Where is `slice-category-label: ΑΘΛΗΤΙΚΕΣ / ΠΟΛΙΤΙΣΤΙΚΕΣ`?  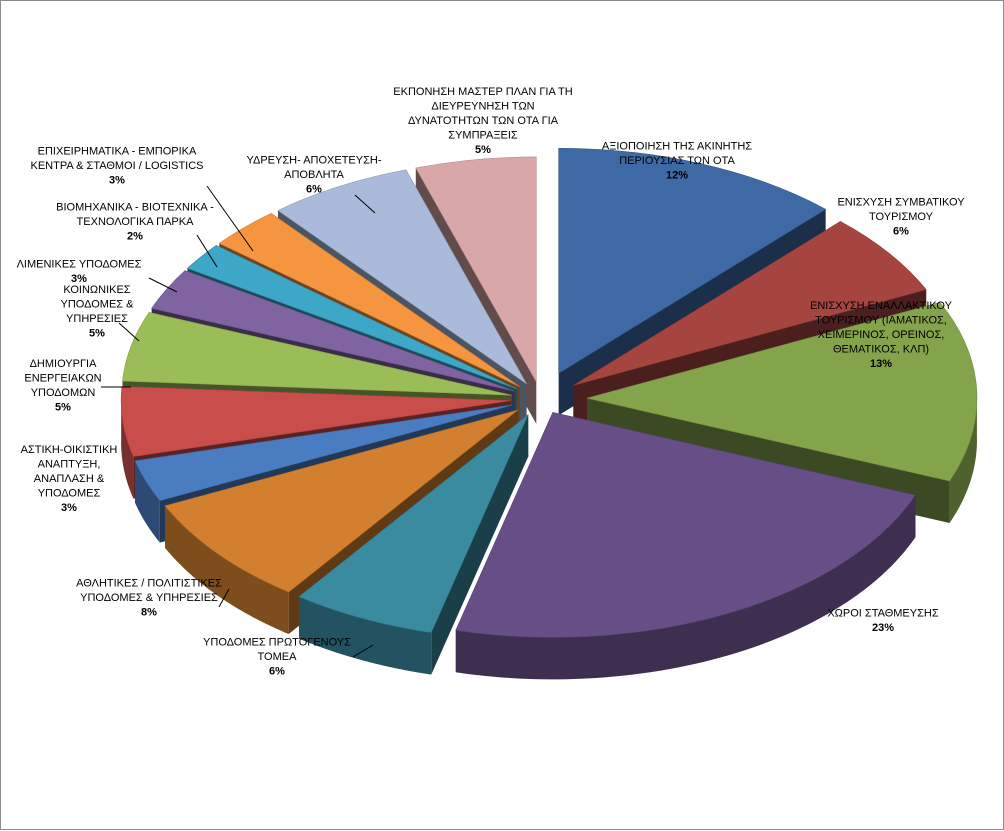 slice-category-label: ΑΘΛΗΤΙΚΕΣ / ΠΟΛΙΤΙΣΤΙΚΕΣ is located at coordinates (149, 583).